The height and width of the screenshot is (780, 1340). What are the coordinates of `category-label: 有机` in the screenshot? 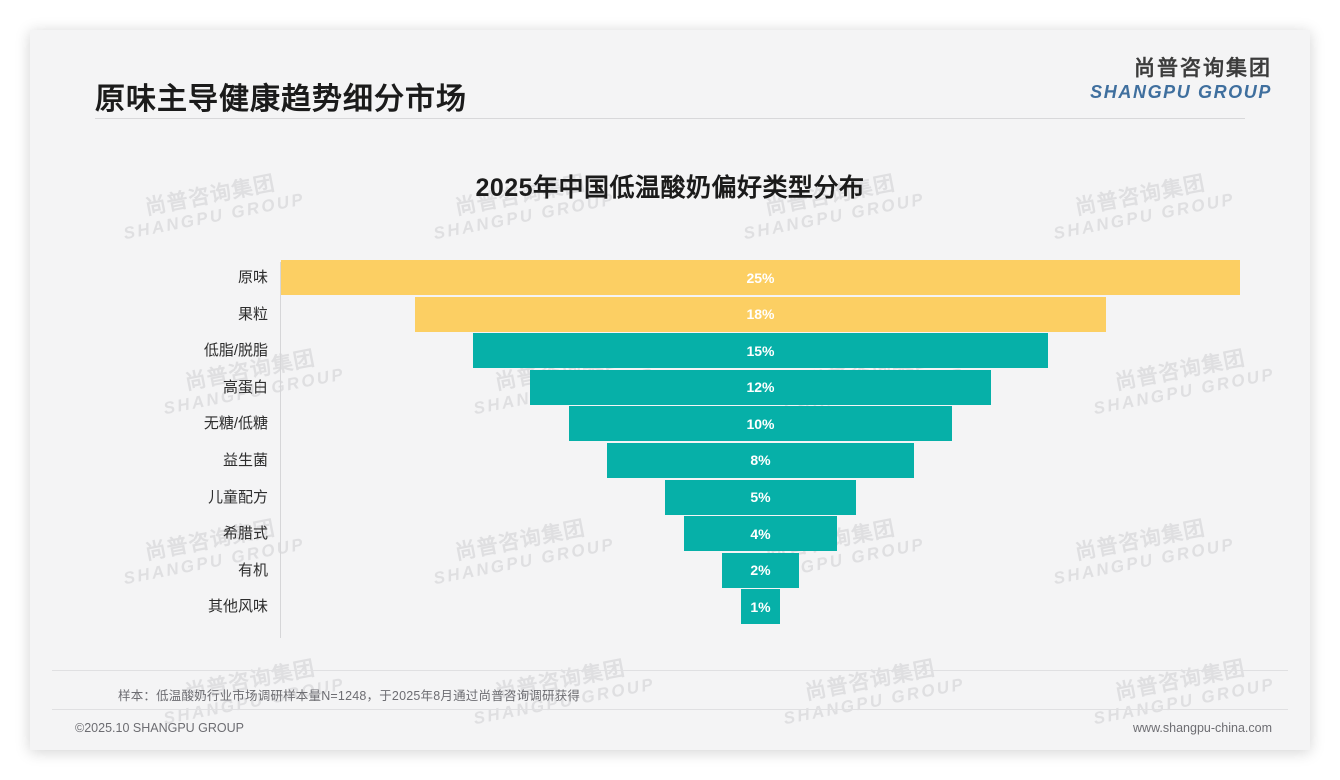 It's located at (252, 570).